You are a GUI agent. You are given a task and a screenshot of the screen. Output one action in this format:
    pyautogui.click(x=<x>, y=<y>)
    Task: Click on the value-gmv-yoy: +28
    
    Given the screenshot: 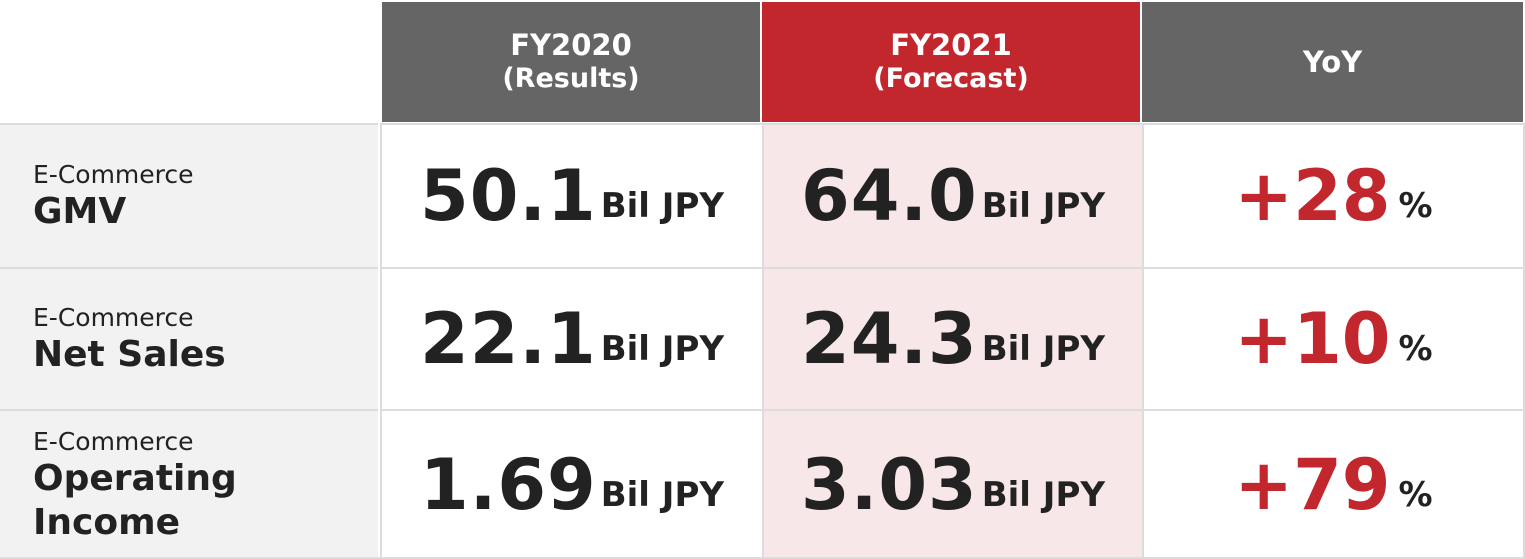 What is the action you would take?
    pyautogui.click(x=1312, y=196)
    